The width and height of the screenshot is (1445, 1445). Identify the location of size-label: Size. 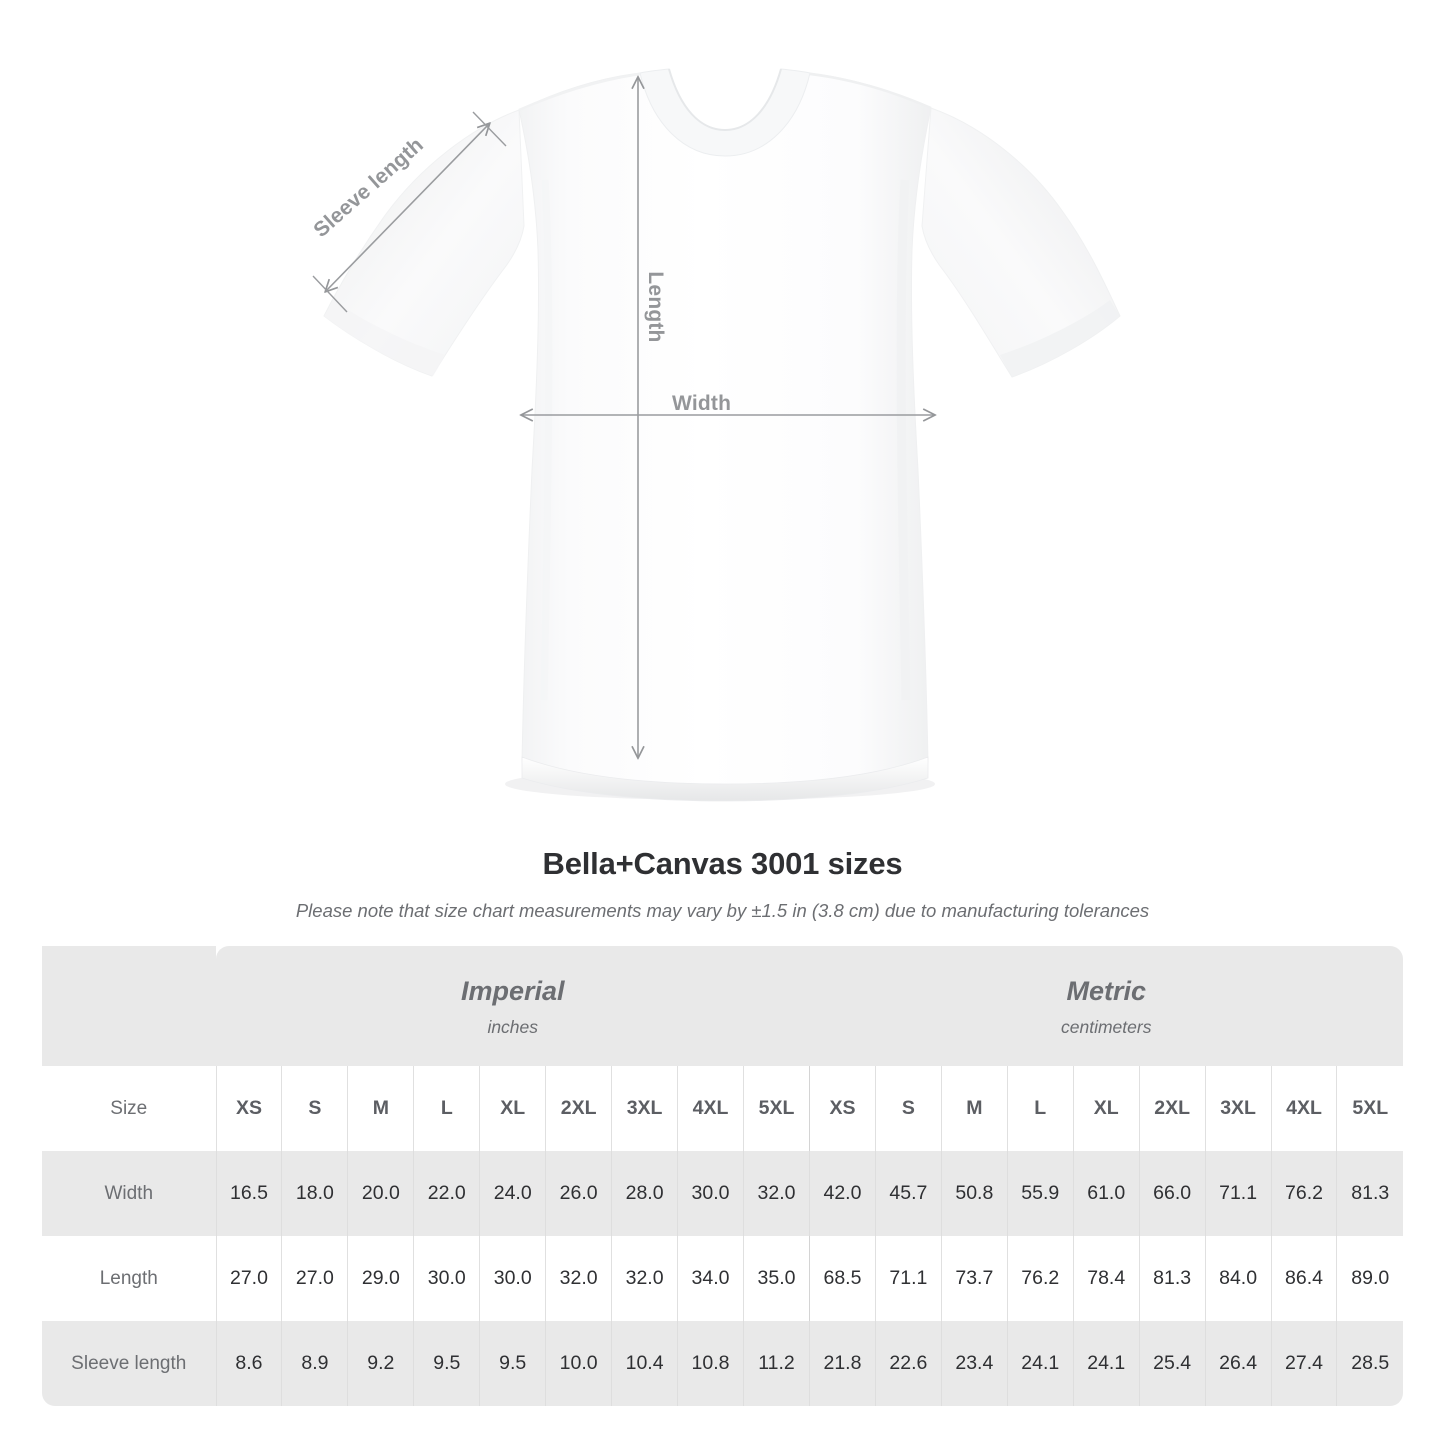
(129, 1108).